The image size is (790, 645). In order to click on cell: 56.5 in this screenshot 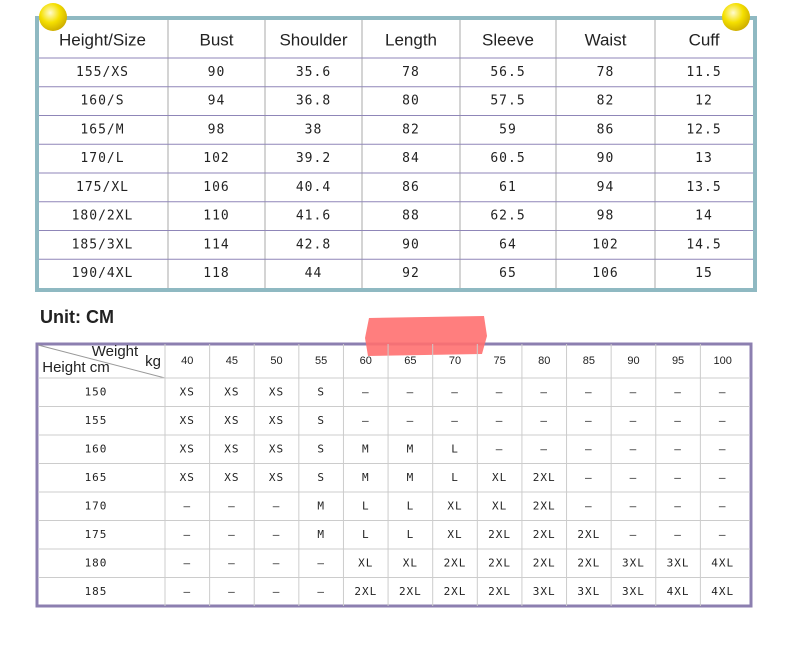, I will do `click(507, 72)`.